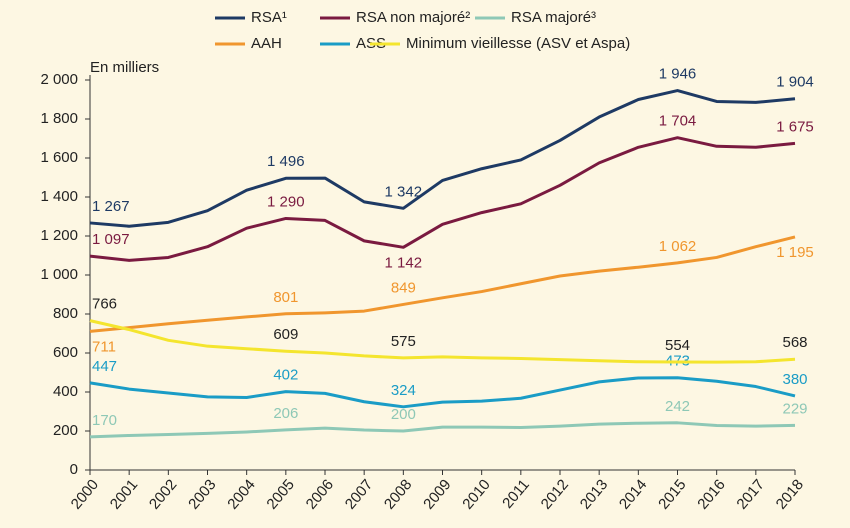  Describe the element at coordinates (286, 161) in the screenshot. I see `data-label: 1 496` at that location.